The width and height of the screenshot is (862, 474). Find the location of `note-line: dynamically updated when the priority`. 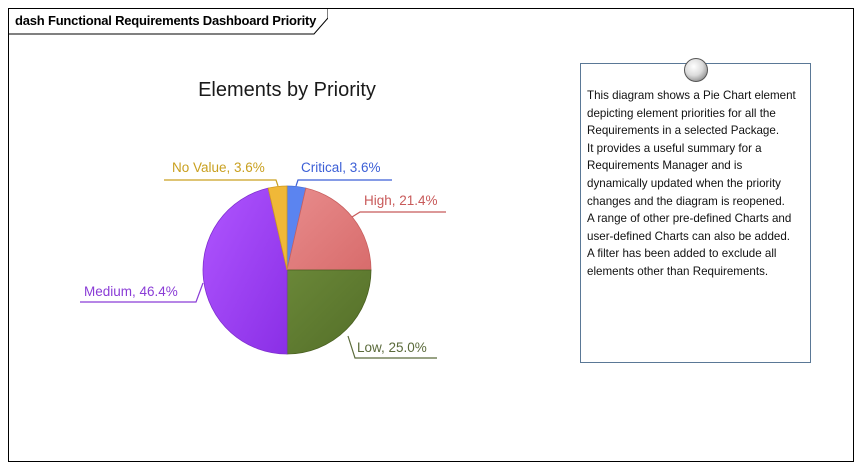

note-line: dynamically updated when the priority is located at coordinates (684, 183).